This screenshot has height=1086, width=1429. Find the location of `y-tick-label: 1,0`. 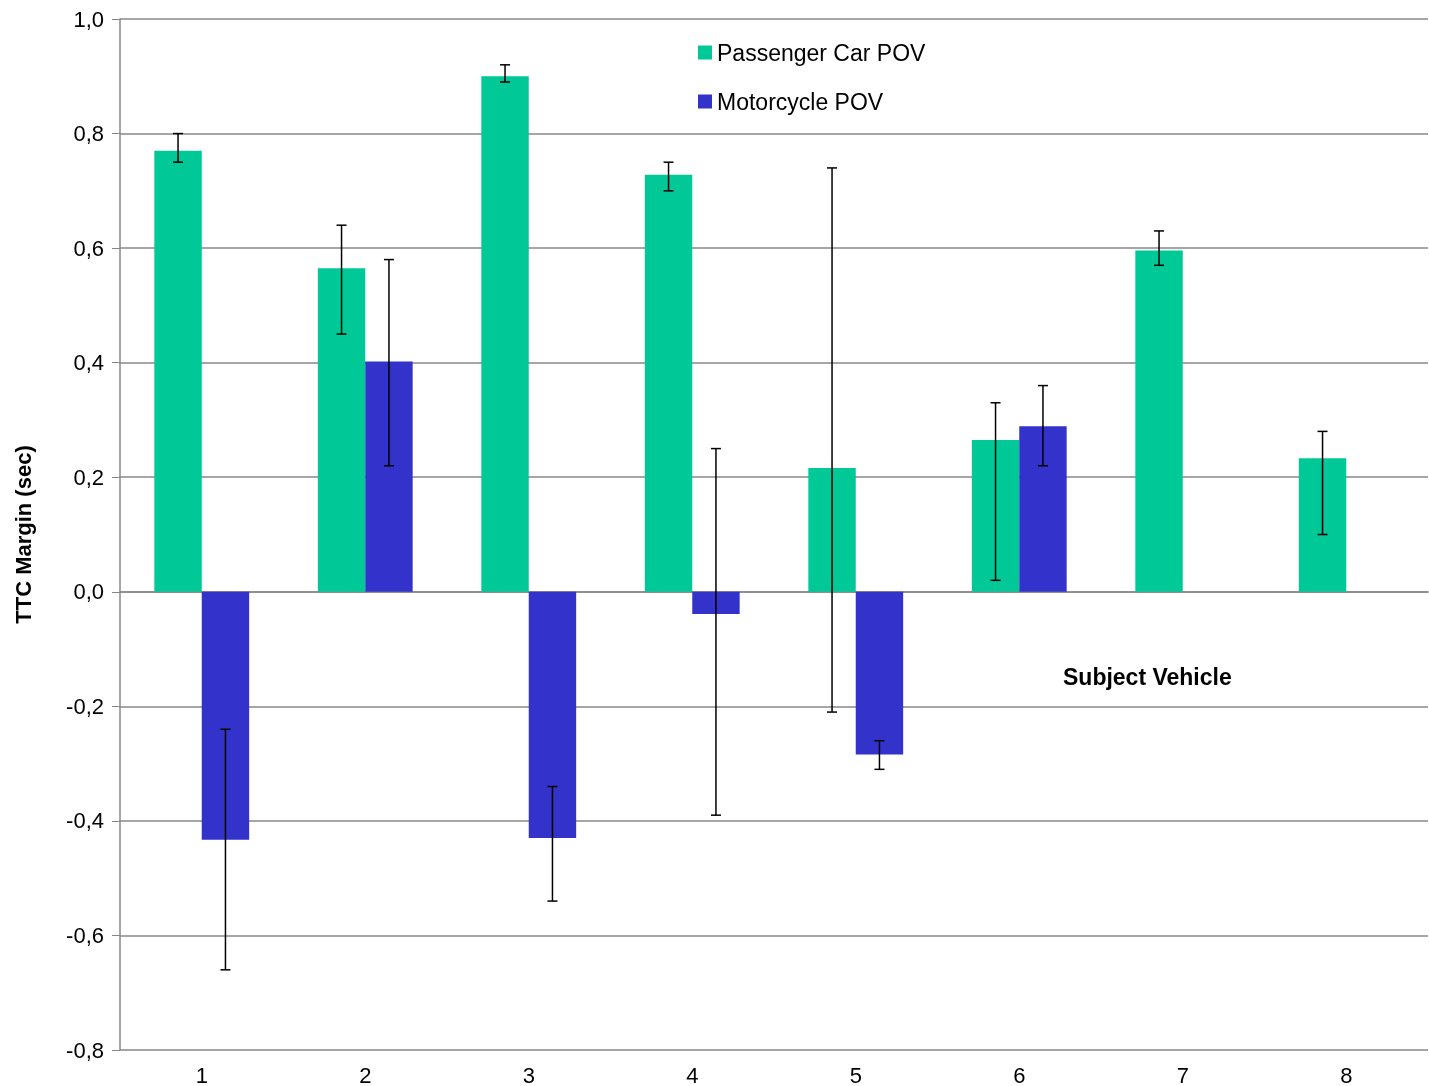

y-tick-label: 1,0 is located at coordinates (88, 19).